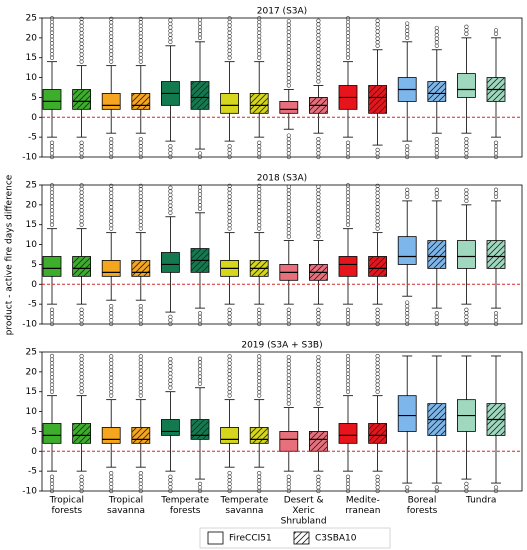  I want to click on panel-title: 2017 (S3A), so click(282, 12).